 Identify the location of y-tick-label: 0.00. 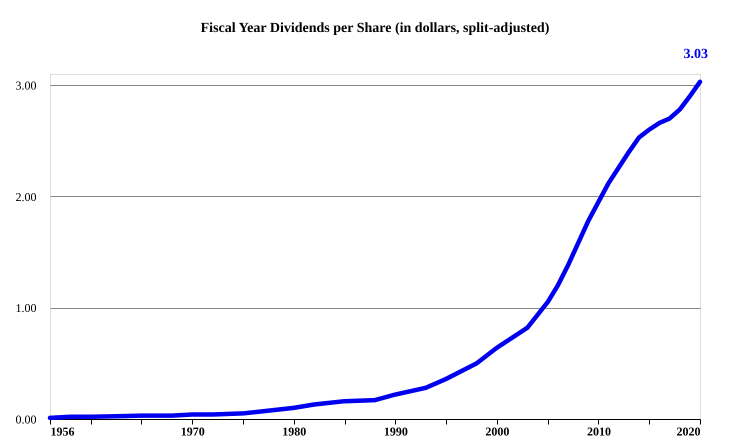
(26, 419).